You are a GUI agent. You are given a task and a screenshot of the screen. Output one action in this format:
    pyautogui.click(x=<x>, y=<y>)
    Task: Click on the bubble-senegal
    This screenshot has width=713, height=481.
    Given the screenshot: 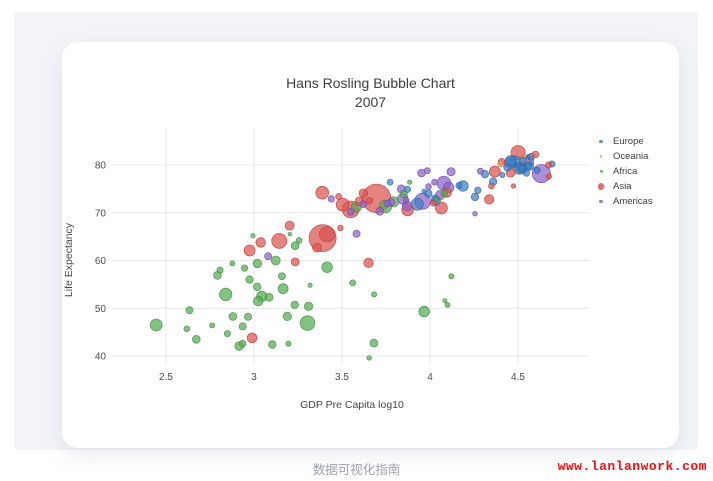 What is the action you would take?
    pyautogui.click(x=295, y=246)
    